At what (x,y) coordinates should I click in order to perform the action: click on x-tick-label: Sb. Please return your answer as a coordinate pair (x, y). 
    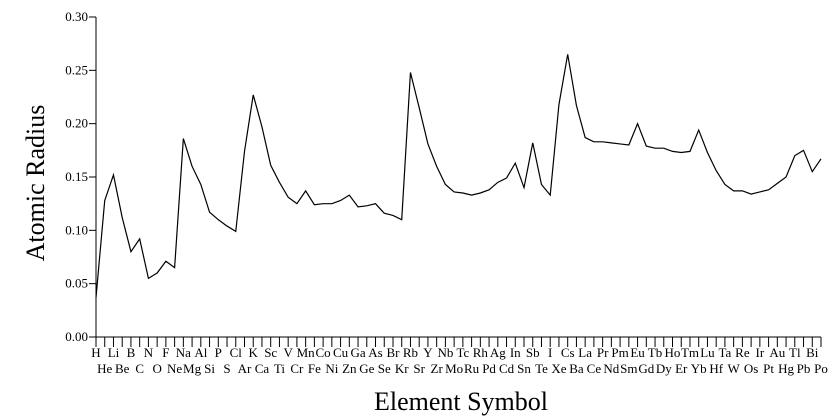
    Looking at the image, I should click on (533, 352).